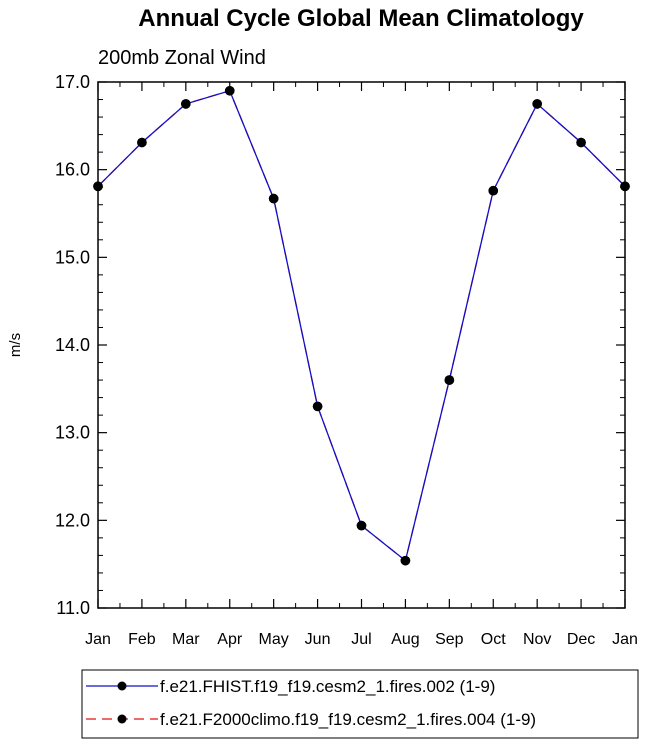 This screenshot has width=647, height=744. I want to click on chart-title: Annual Cycle Global Mean Climatology, so click(361, 18).